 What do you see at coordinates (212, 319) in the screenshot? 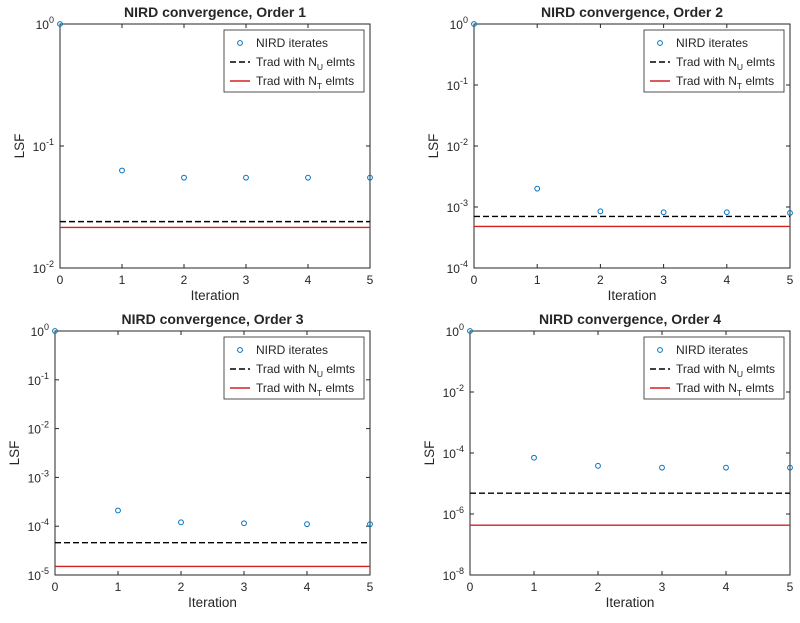
I see `chart-title: NIRD convergence, Order 3` at bounding box center [212, 319].